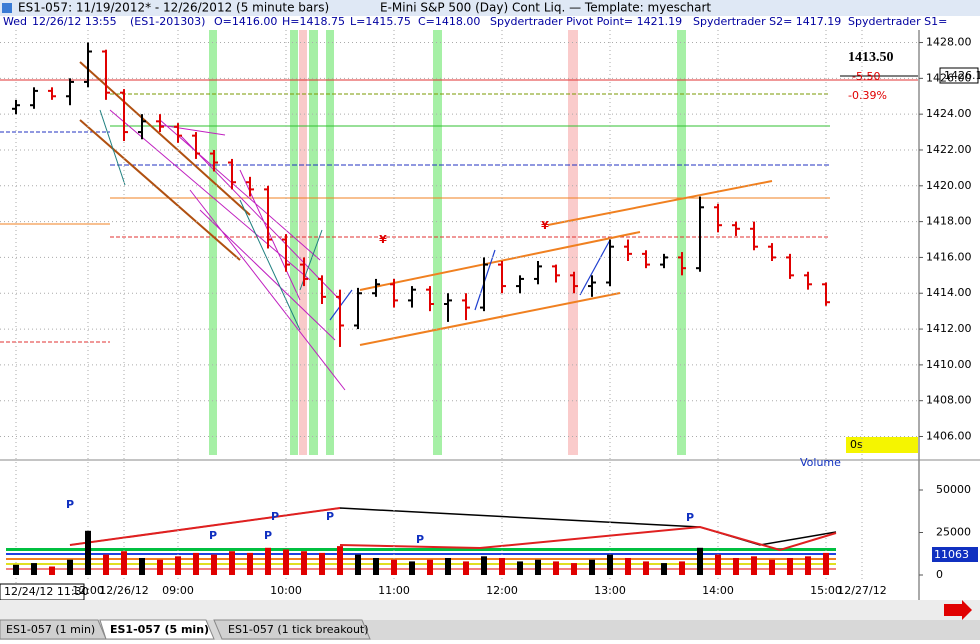 The width and height of the screenshot is (980, 644). I want to click on y-tick-label: 1406.00, so click(949, 436).